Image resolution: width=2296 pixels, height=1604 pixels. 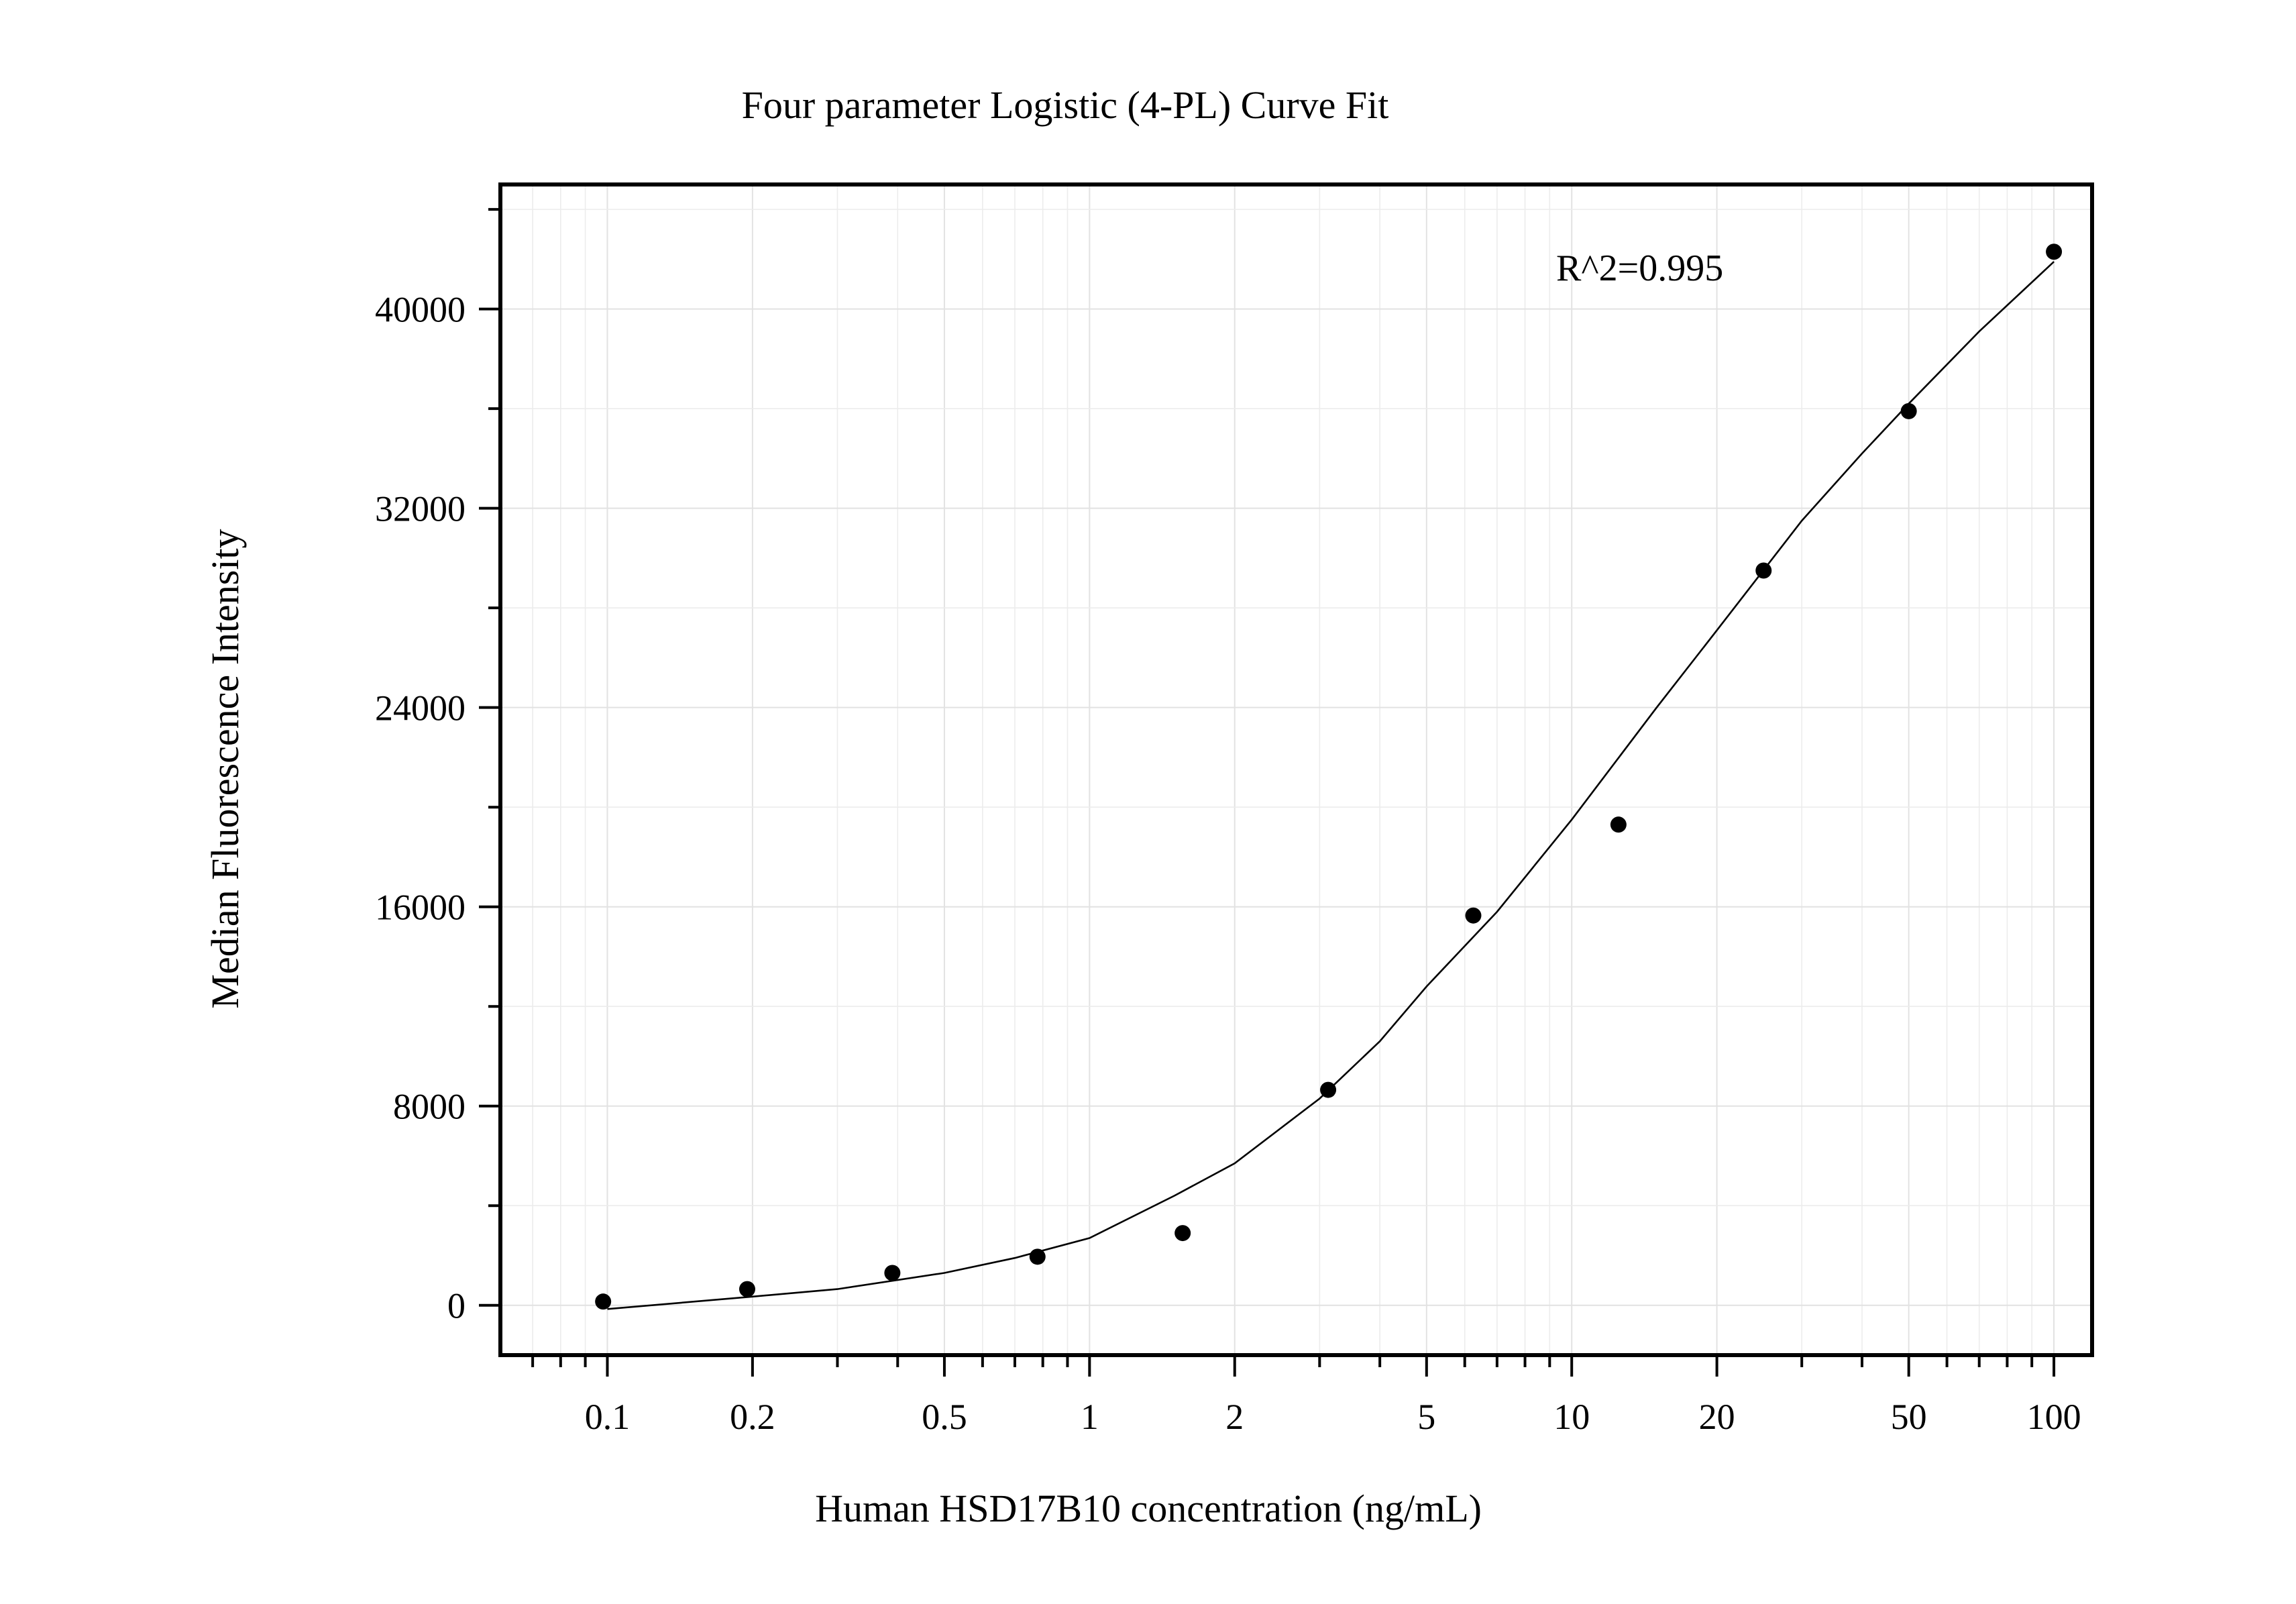 What do you see at coordinates (1090, 1417) in the screenshot?
I see `x-tick-label: 1` at bounding box center [1090, 1417].